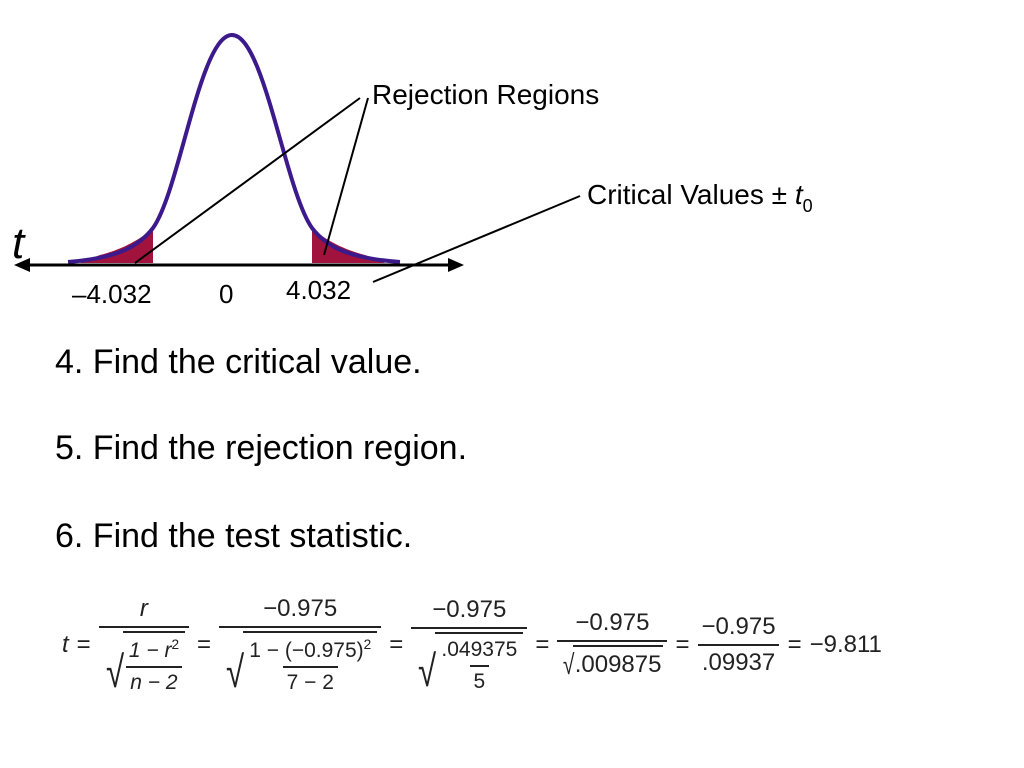 The width and height of the screenshot is (1024, 768). What do you see at coordinates (247, 180) in the screenshot?
I see `rejection-pointer-left` at bounding box center [247, 180].